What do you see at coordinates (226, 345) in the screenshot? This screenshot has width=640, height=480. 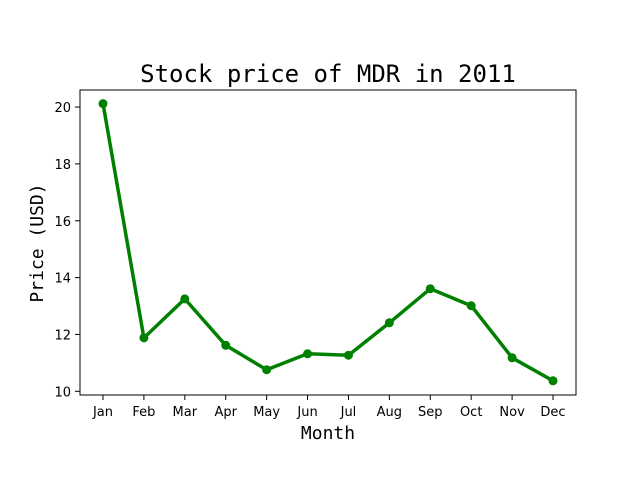 I see `data-point-apr` at bounding box center [226, 345].